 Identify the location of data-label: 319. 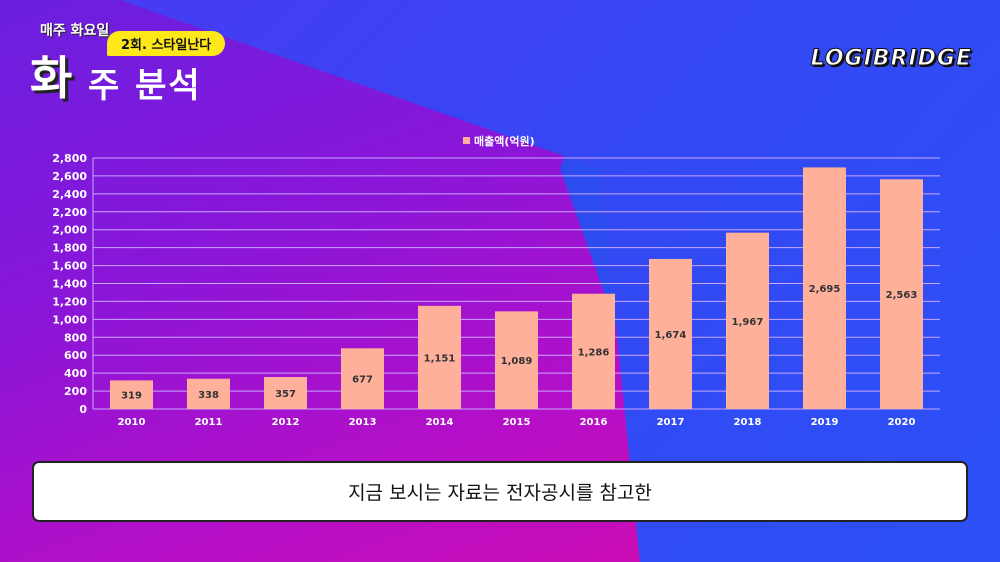
(131, 396).